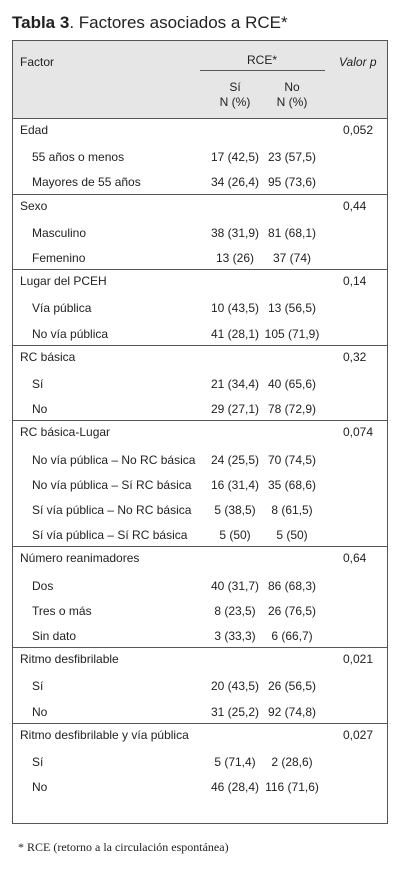 The width and height of the screenshot is (400, 875). What do you see at coordinates (110, 535) in the screenshot?
I see `row-label: Sí vía pública – Sí RC básica` at bounding box center [110, 535].